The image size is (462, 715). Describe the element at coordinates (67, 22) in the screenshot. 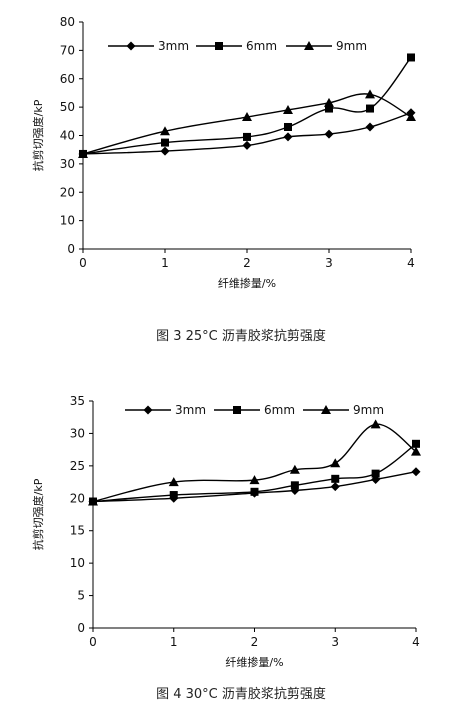

I see `y-tick-label: 80` at that location.